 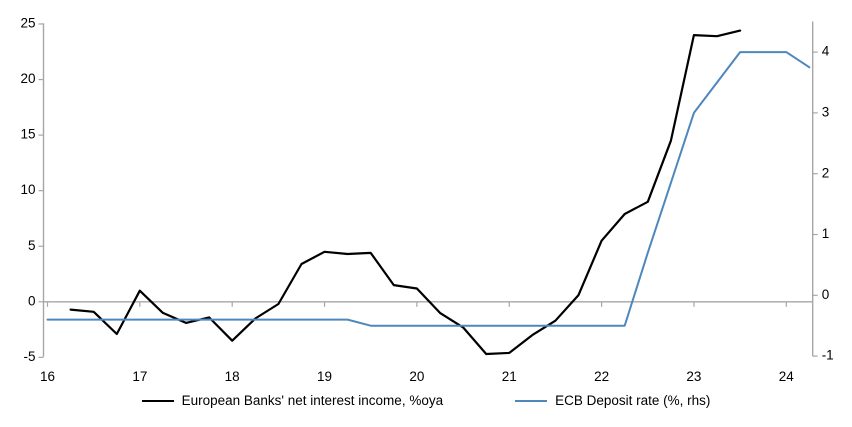 I want to click on left-axis-tick-label: 5, so click(x=32, y=245).